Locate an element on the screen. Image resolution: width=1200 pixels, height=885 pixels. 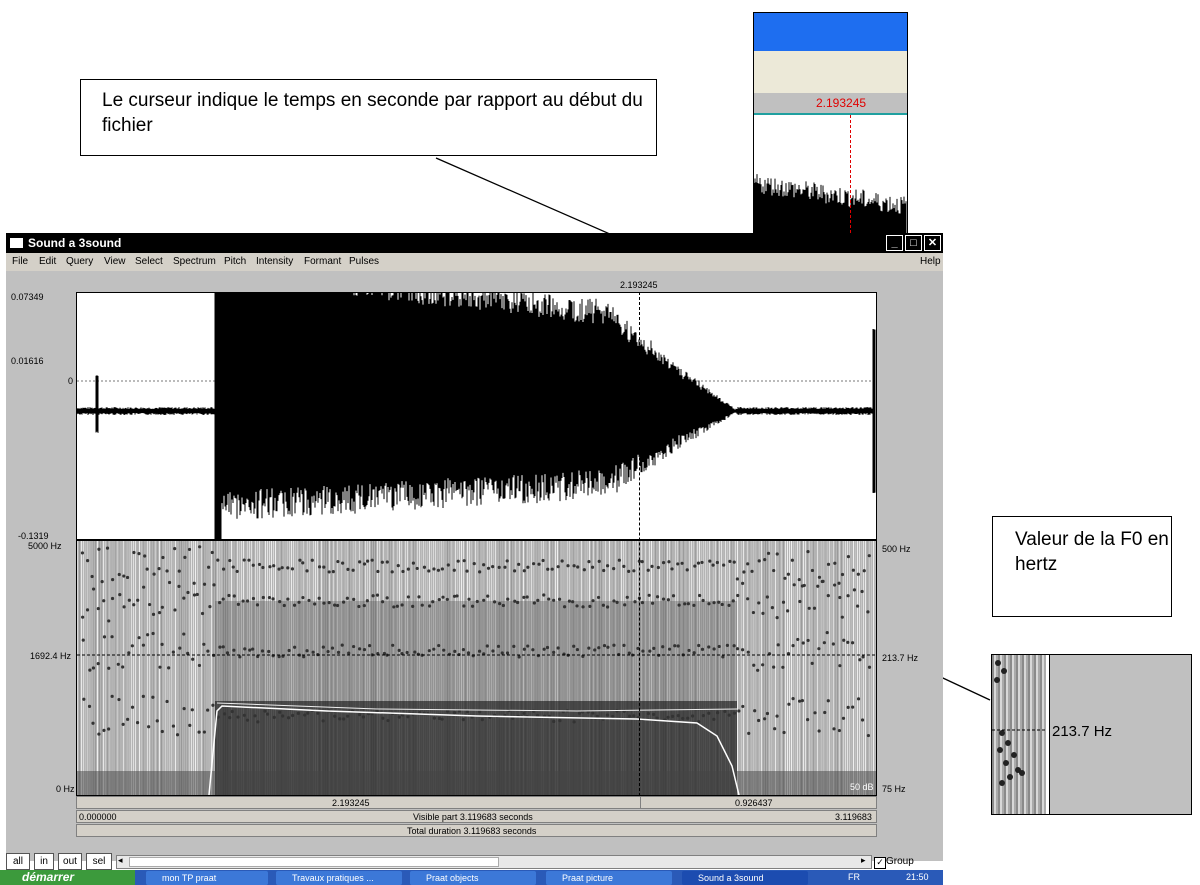
spec-top-right-label: 500 Hz is located at coordinates (896, 549).